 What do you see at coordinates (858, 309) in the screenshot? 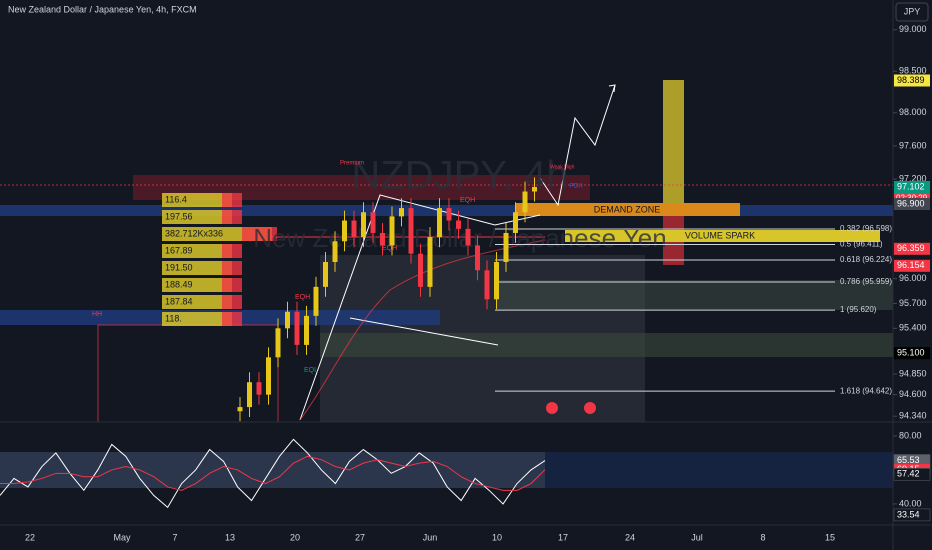
I see `fib-label: 1 (95.620)` at bounding box center [858, 309].